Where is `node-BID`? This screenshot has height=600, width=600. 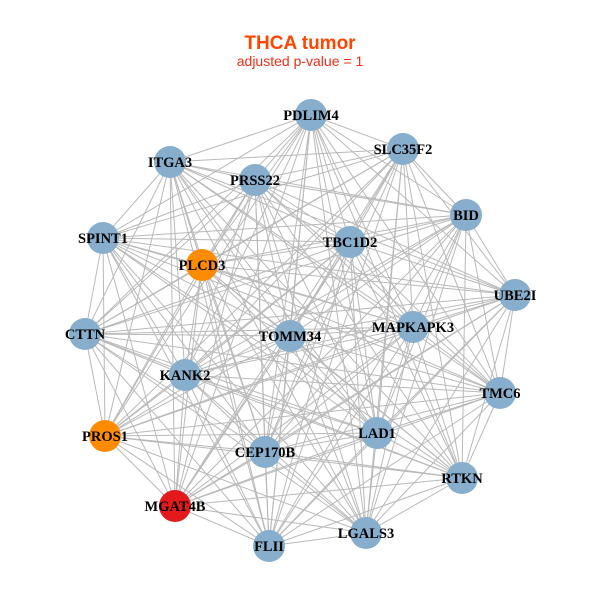 node-BID is located at coordinates (466, 215).